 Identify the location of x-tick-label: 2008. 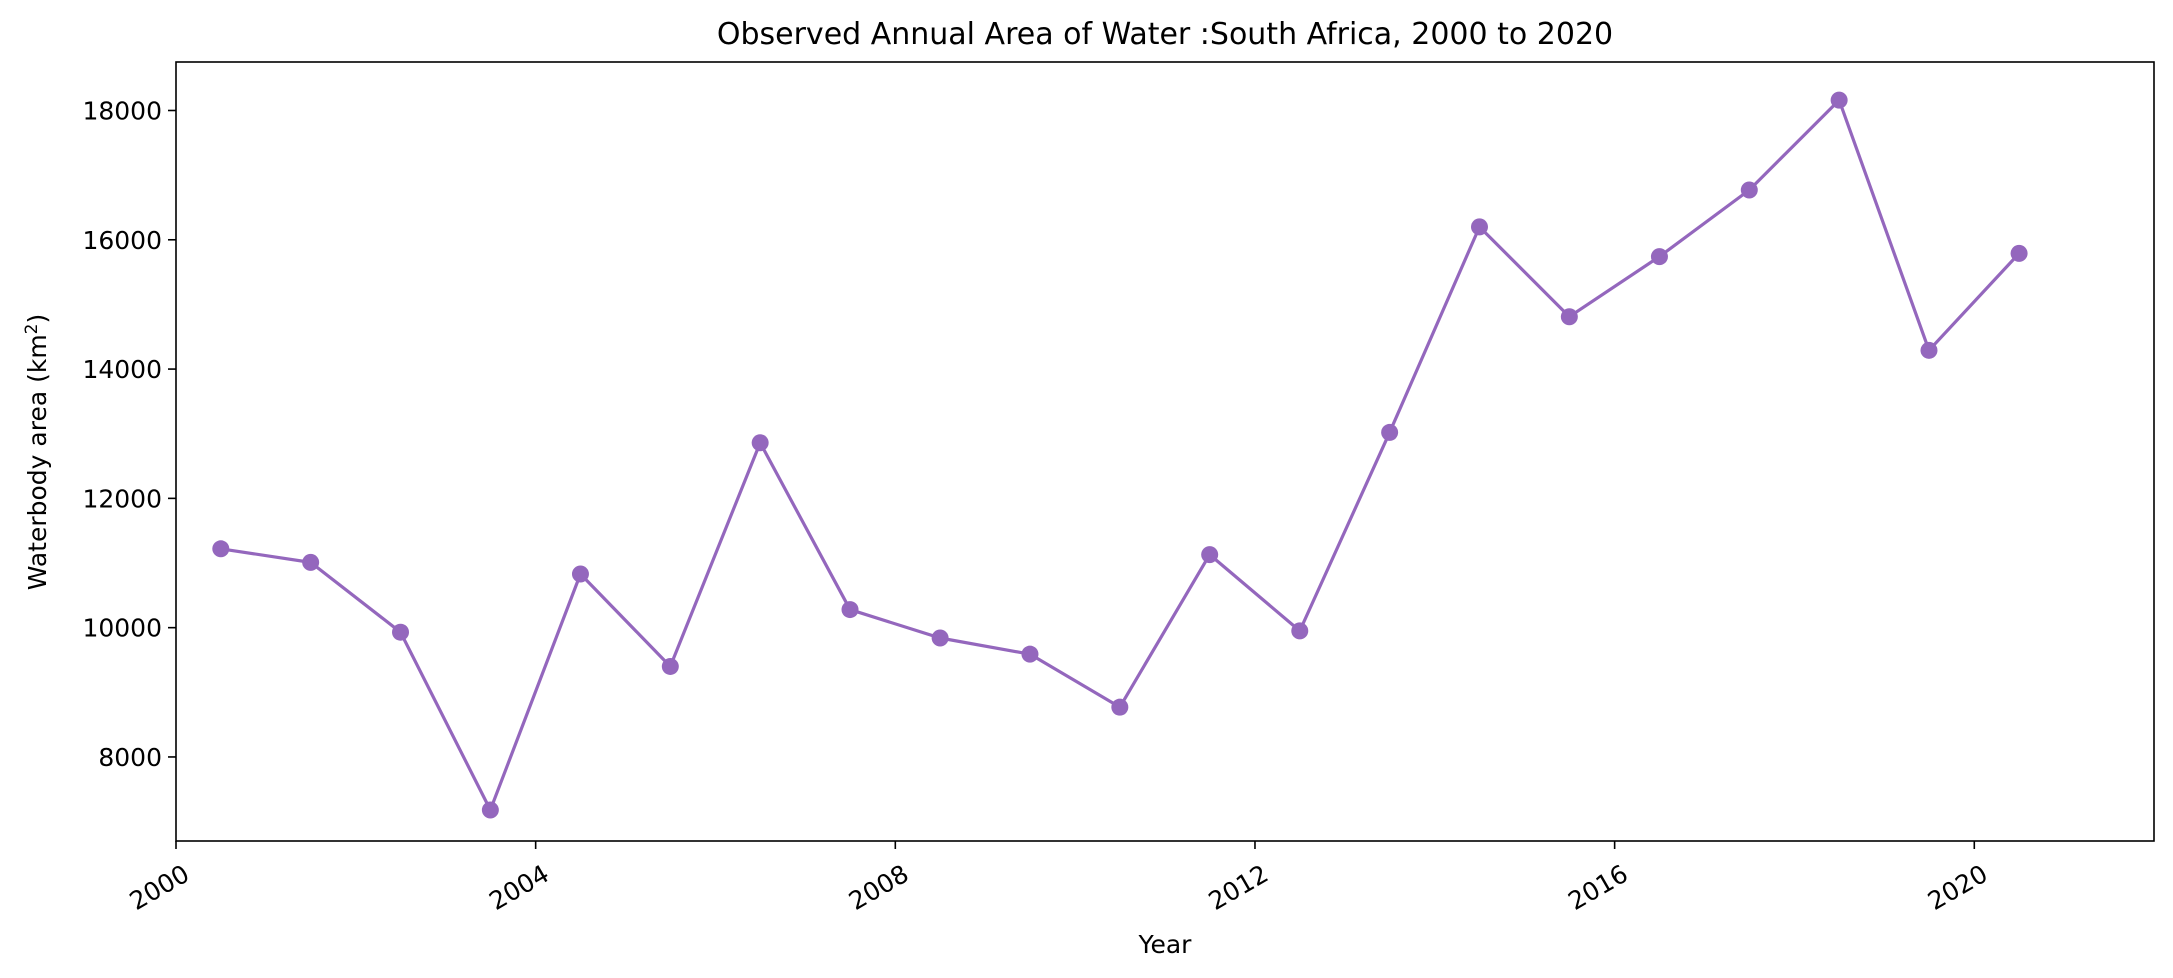
(879, 887).